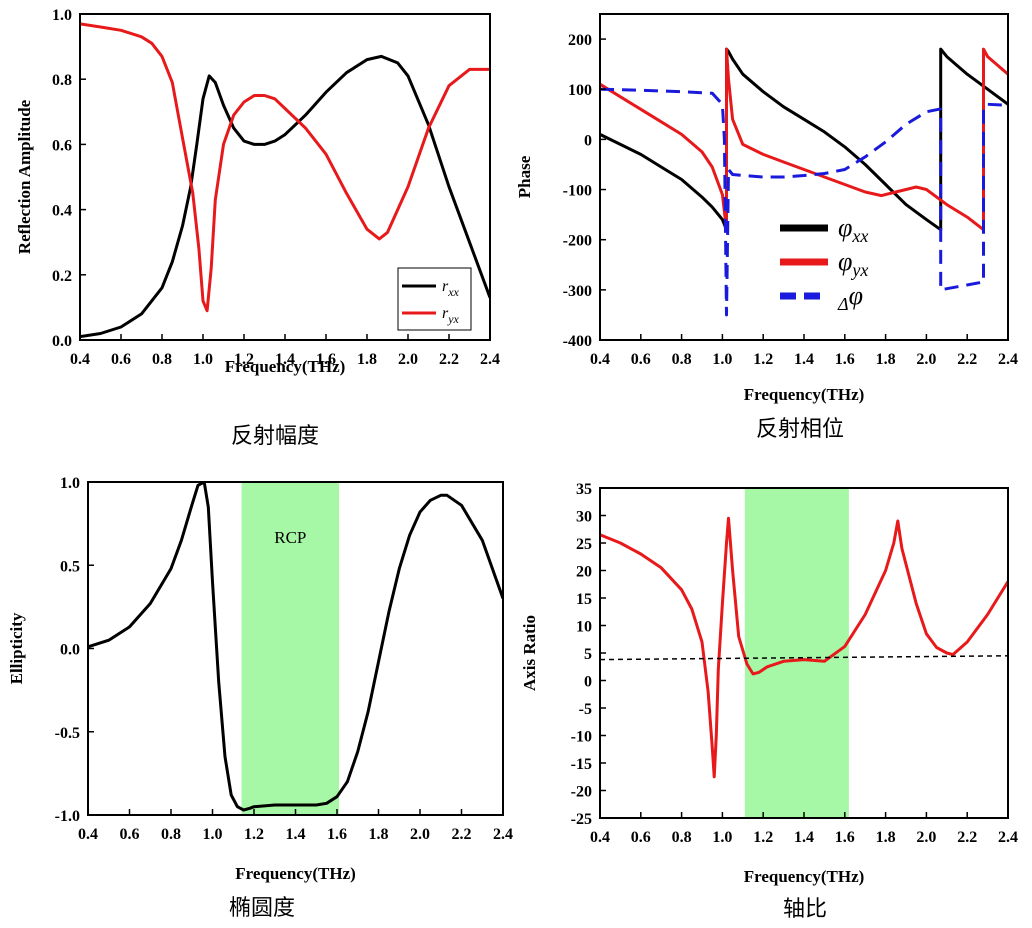  I want to click on series-line-ellipticity, so click(295, 647).